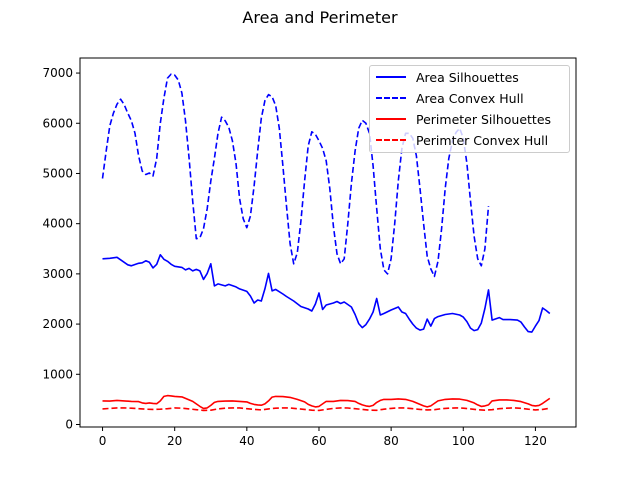  I want to click on y-tick-label: 6000, so click(57, 123).